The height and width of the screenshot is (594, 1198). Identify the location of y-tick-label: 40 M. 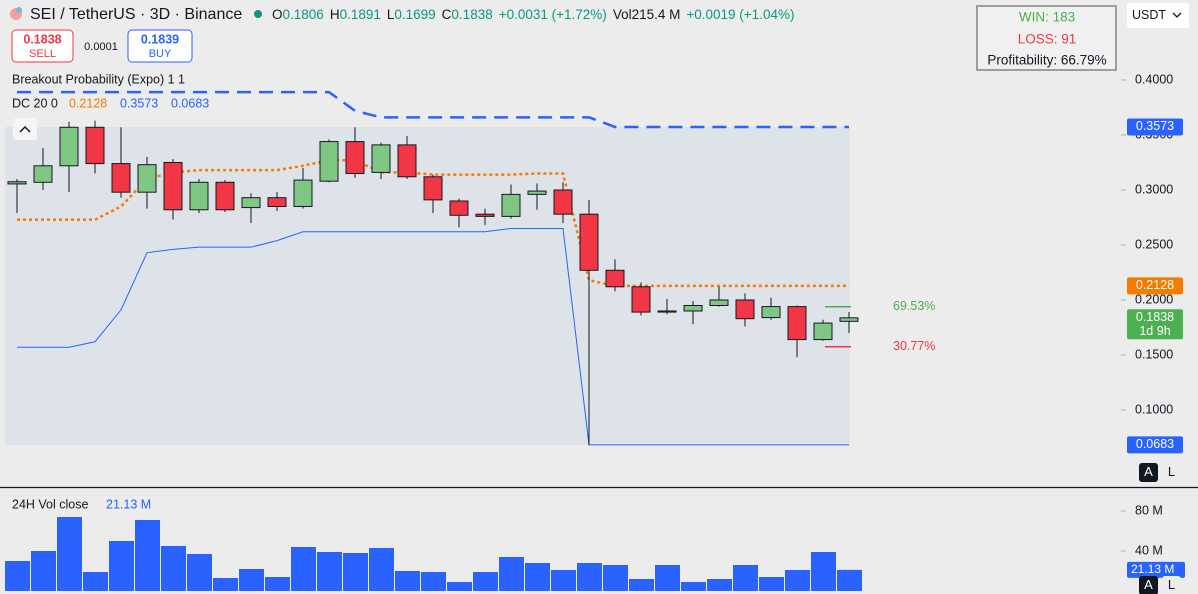
(1149, 550).